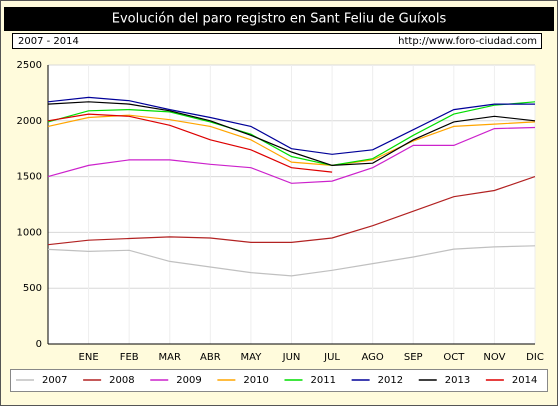 The height and width of the screenshot is (406, 558). Describe the element at coordinates (48, 41) in the screenshot. I see `subtitle: 2007 - 2014` at that location.